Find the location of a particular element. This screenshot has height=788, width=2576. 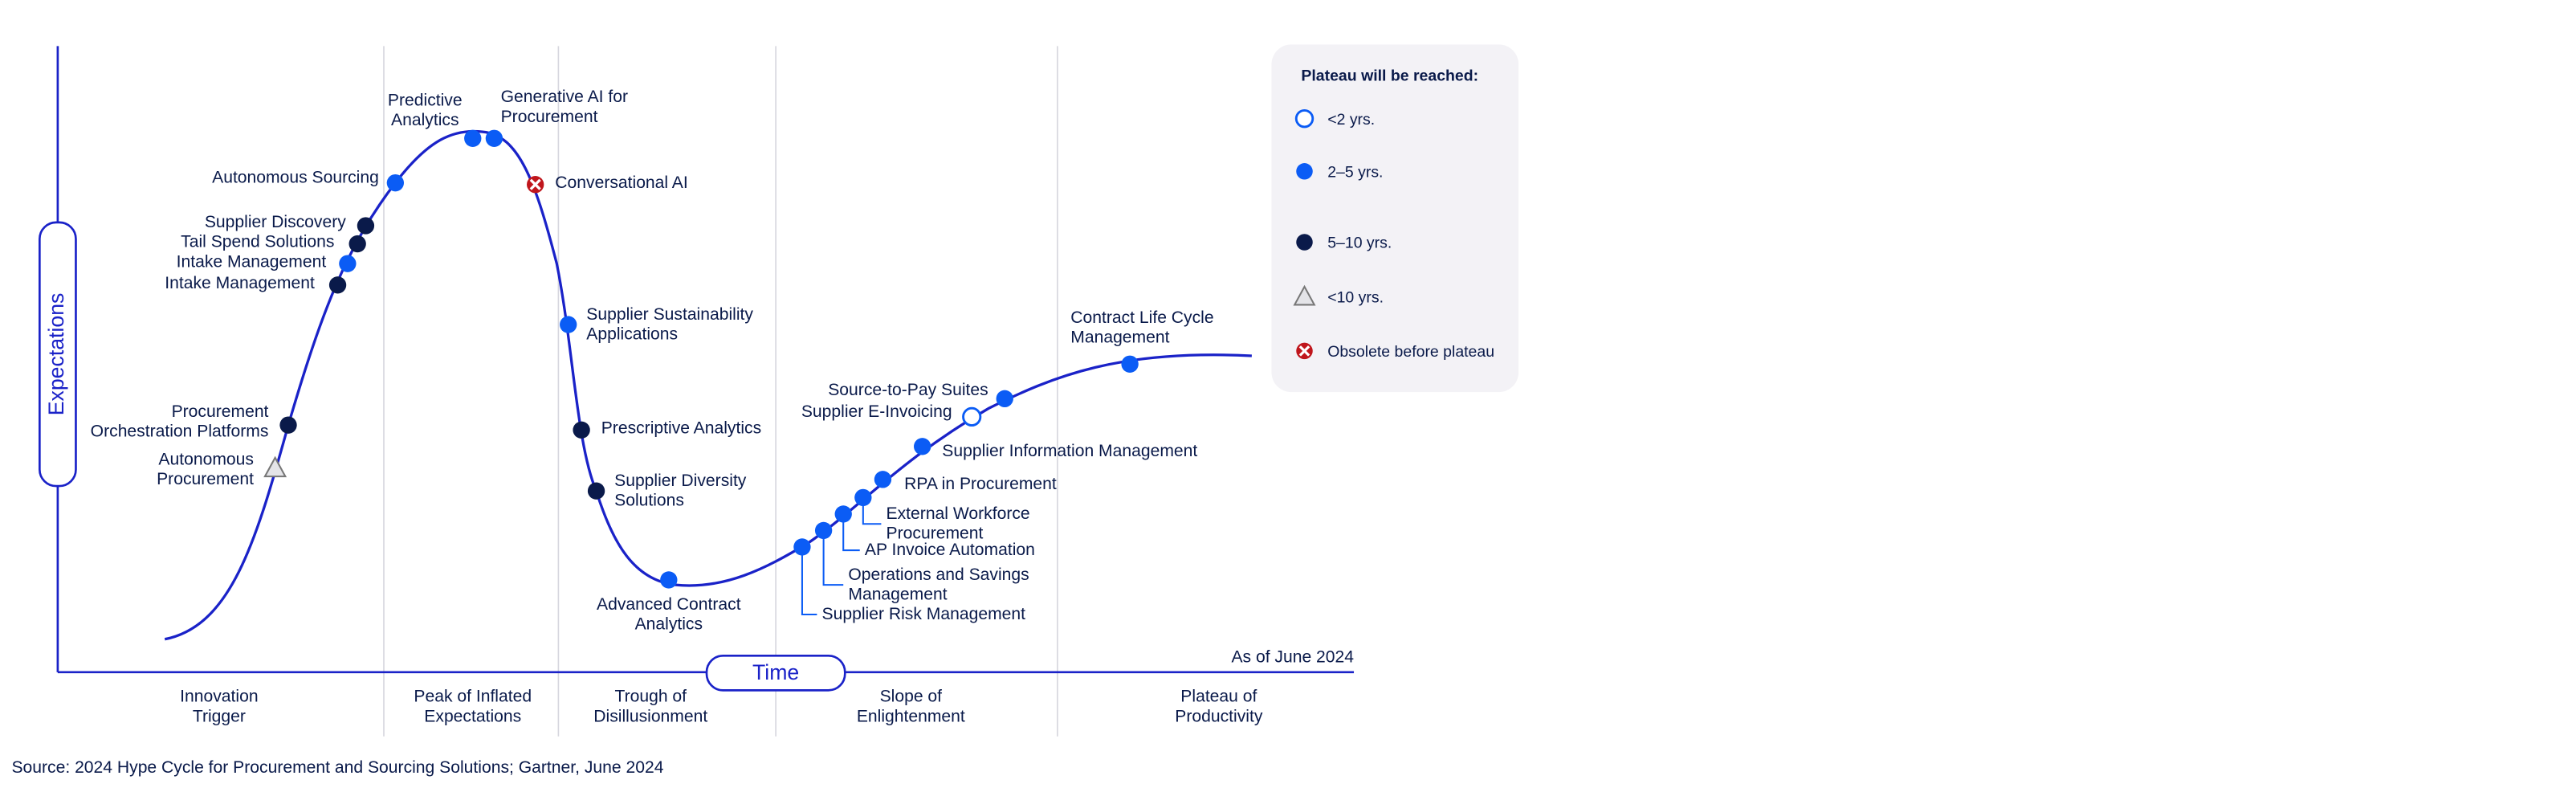

item-label: Contract Life Cycle Management is located at coordinates (1141, 328).